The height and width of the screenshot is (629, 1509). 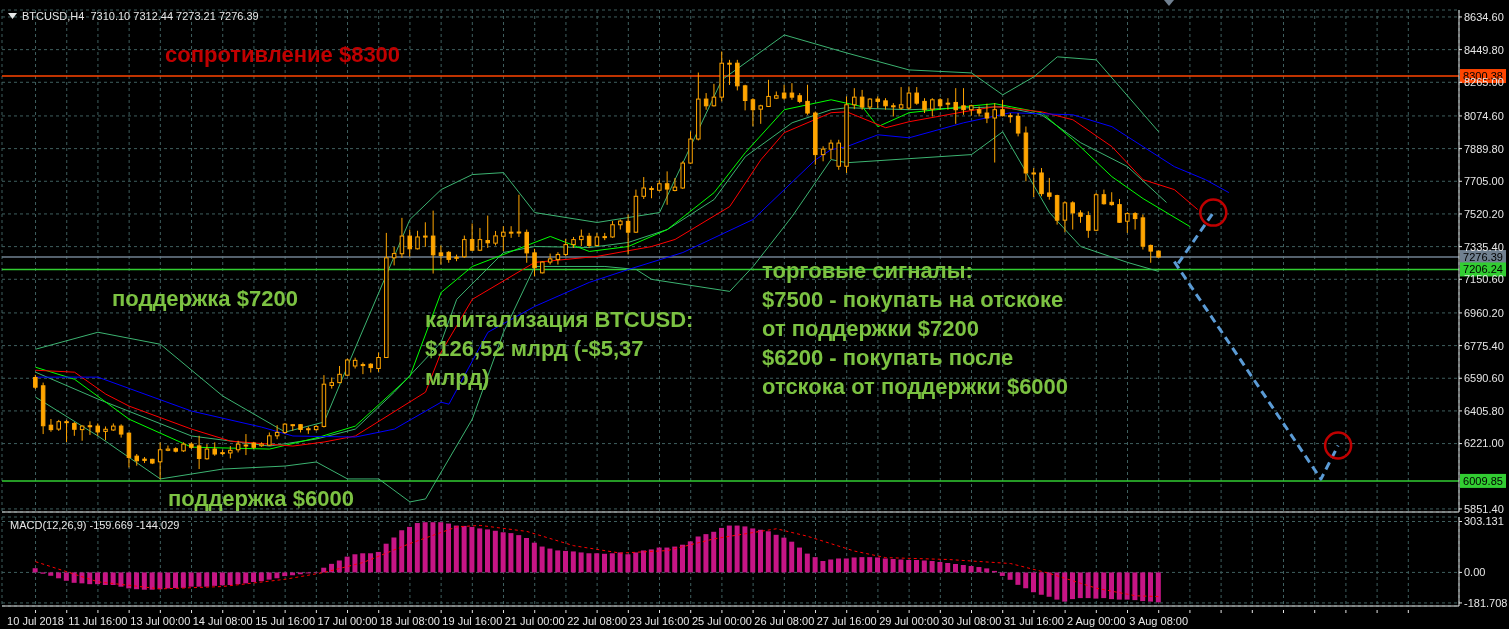 I want to click on y-tick-label: 6590.60, so click(x=1484, y=378).